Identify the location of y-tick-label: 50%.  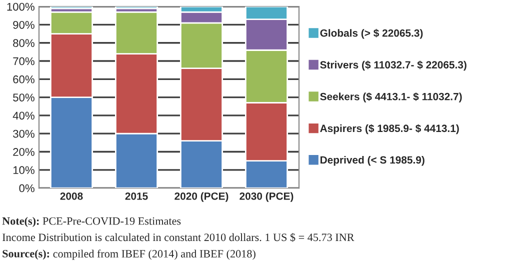
(23, 98).